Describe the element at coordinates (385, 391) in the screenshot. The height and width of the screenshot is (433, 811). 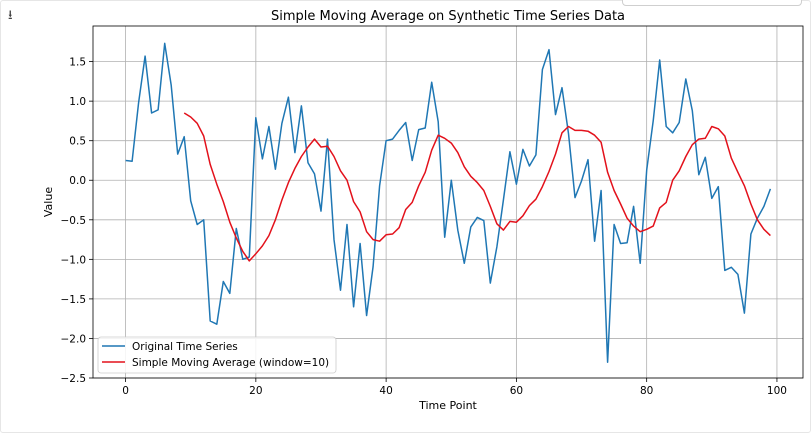
I see `x-tick-label: 40` at that location.